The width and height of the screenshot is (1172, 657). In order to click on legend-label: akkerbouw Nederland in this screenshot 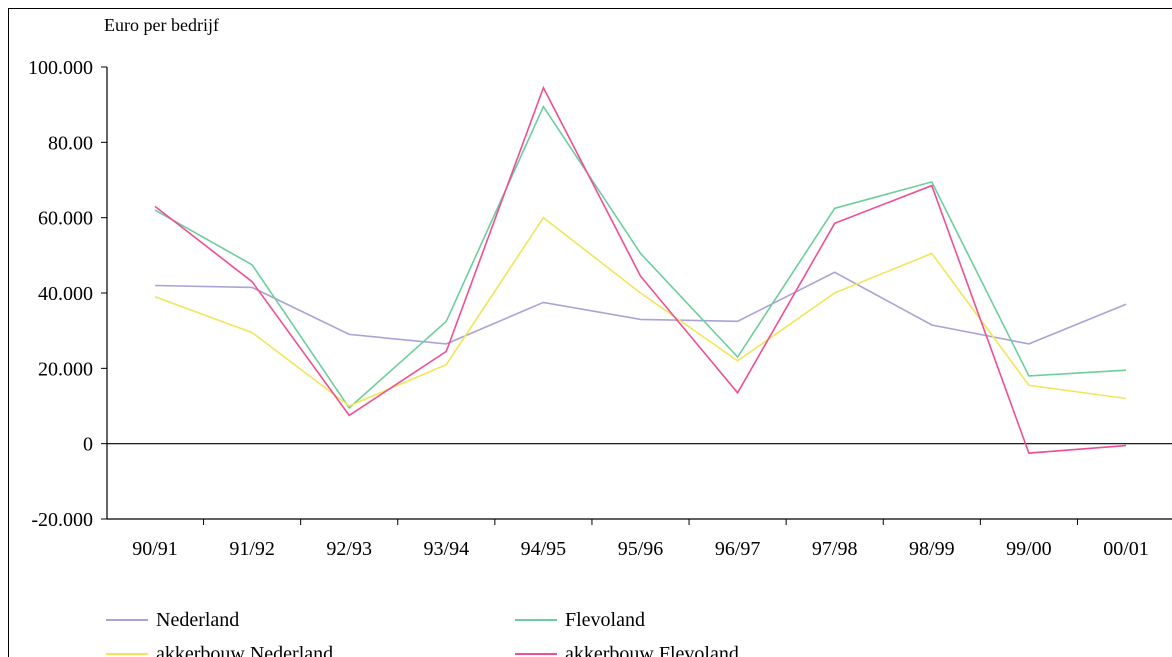, I will do `click(244, 650)`.